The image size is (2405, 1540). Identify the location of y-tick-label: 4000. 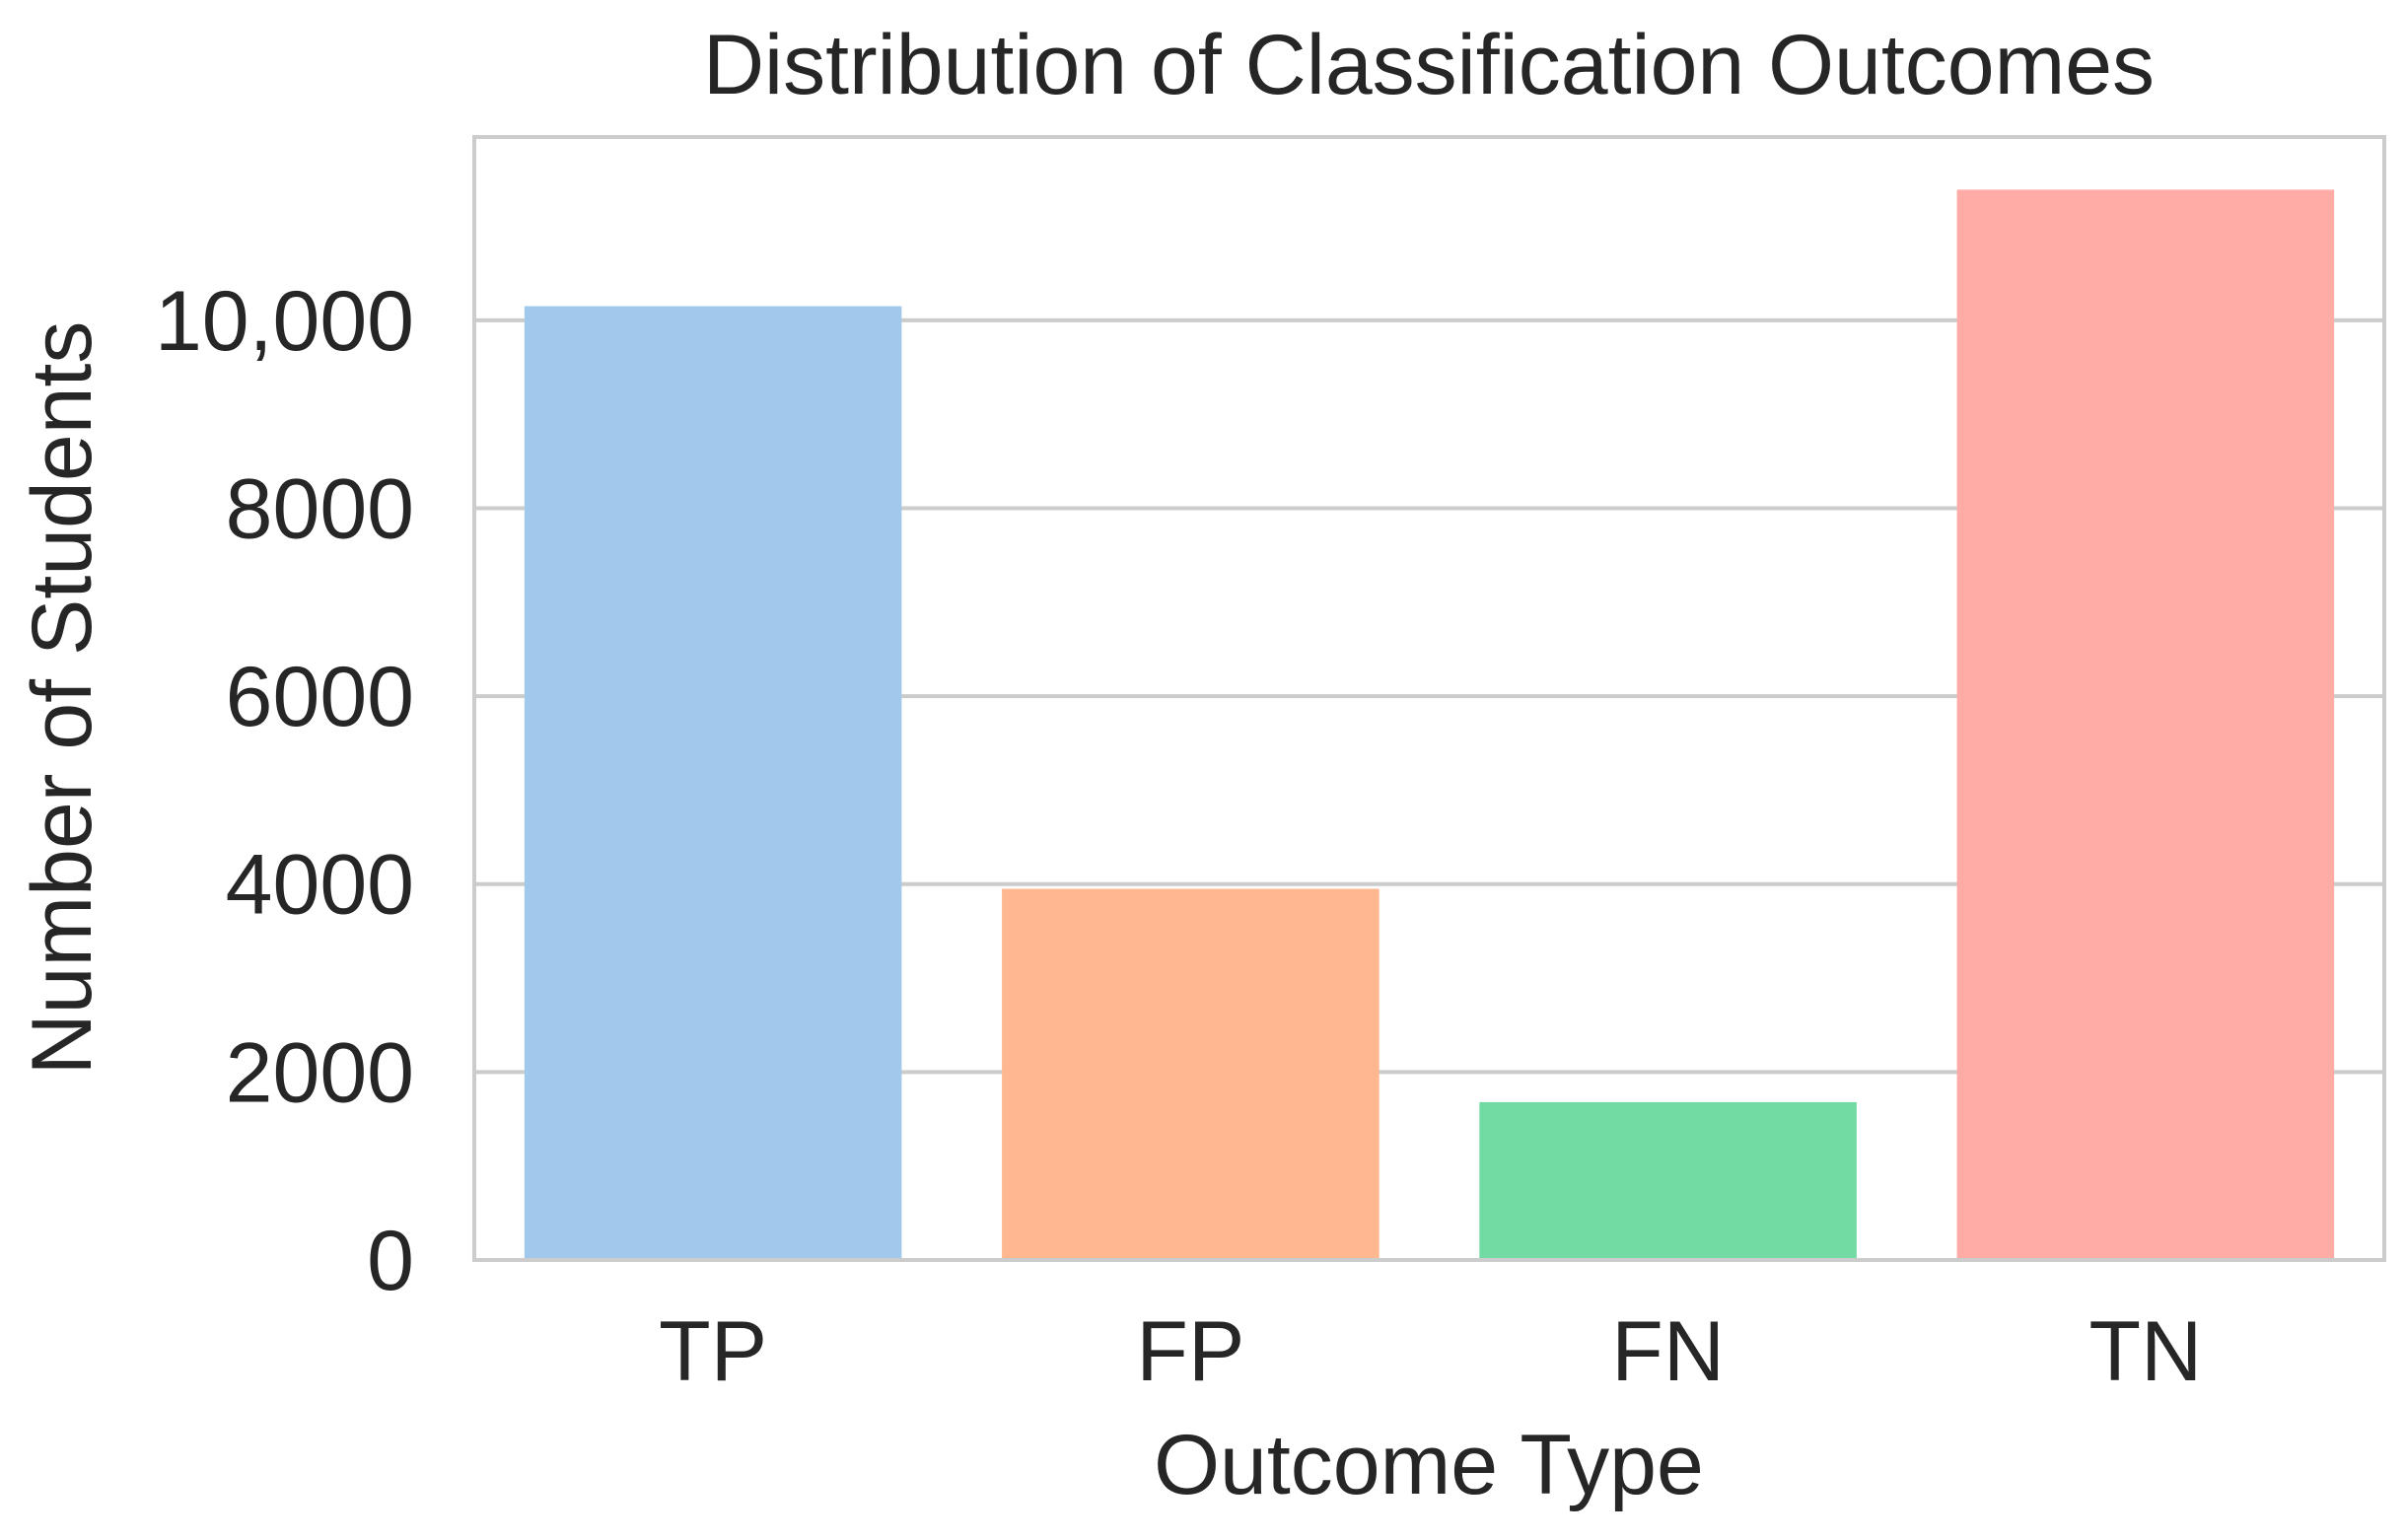
(320, 885).